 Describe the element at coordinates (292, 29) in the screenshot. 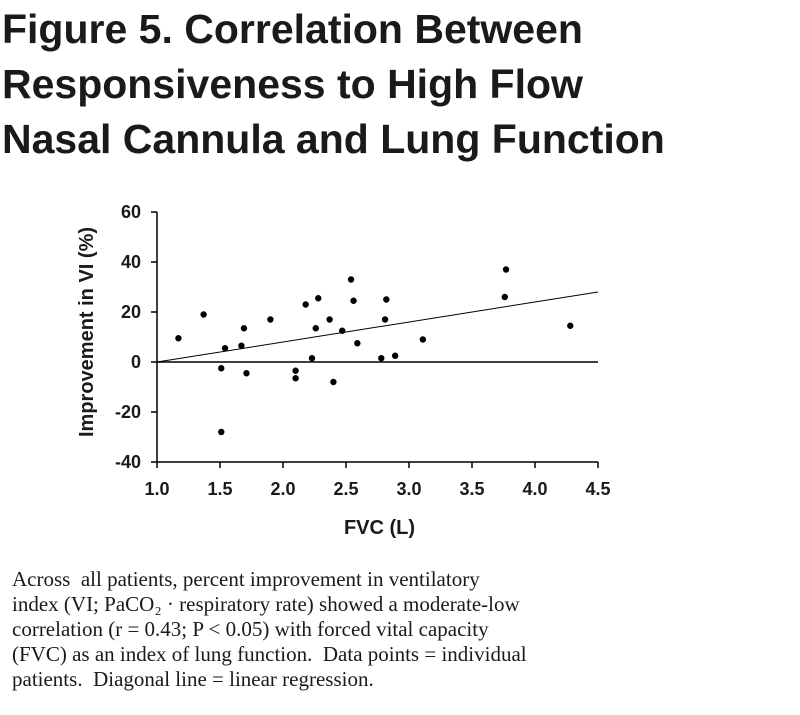

I see `title-line: Figure 5. Correlation Between` at that location.